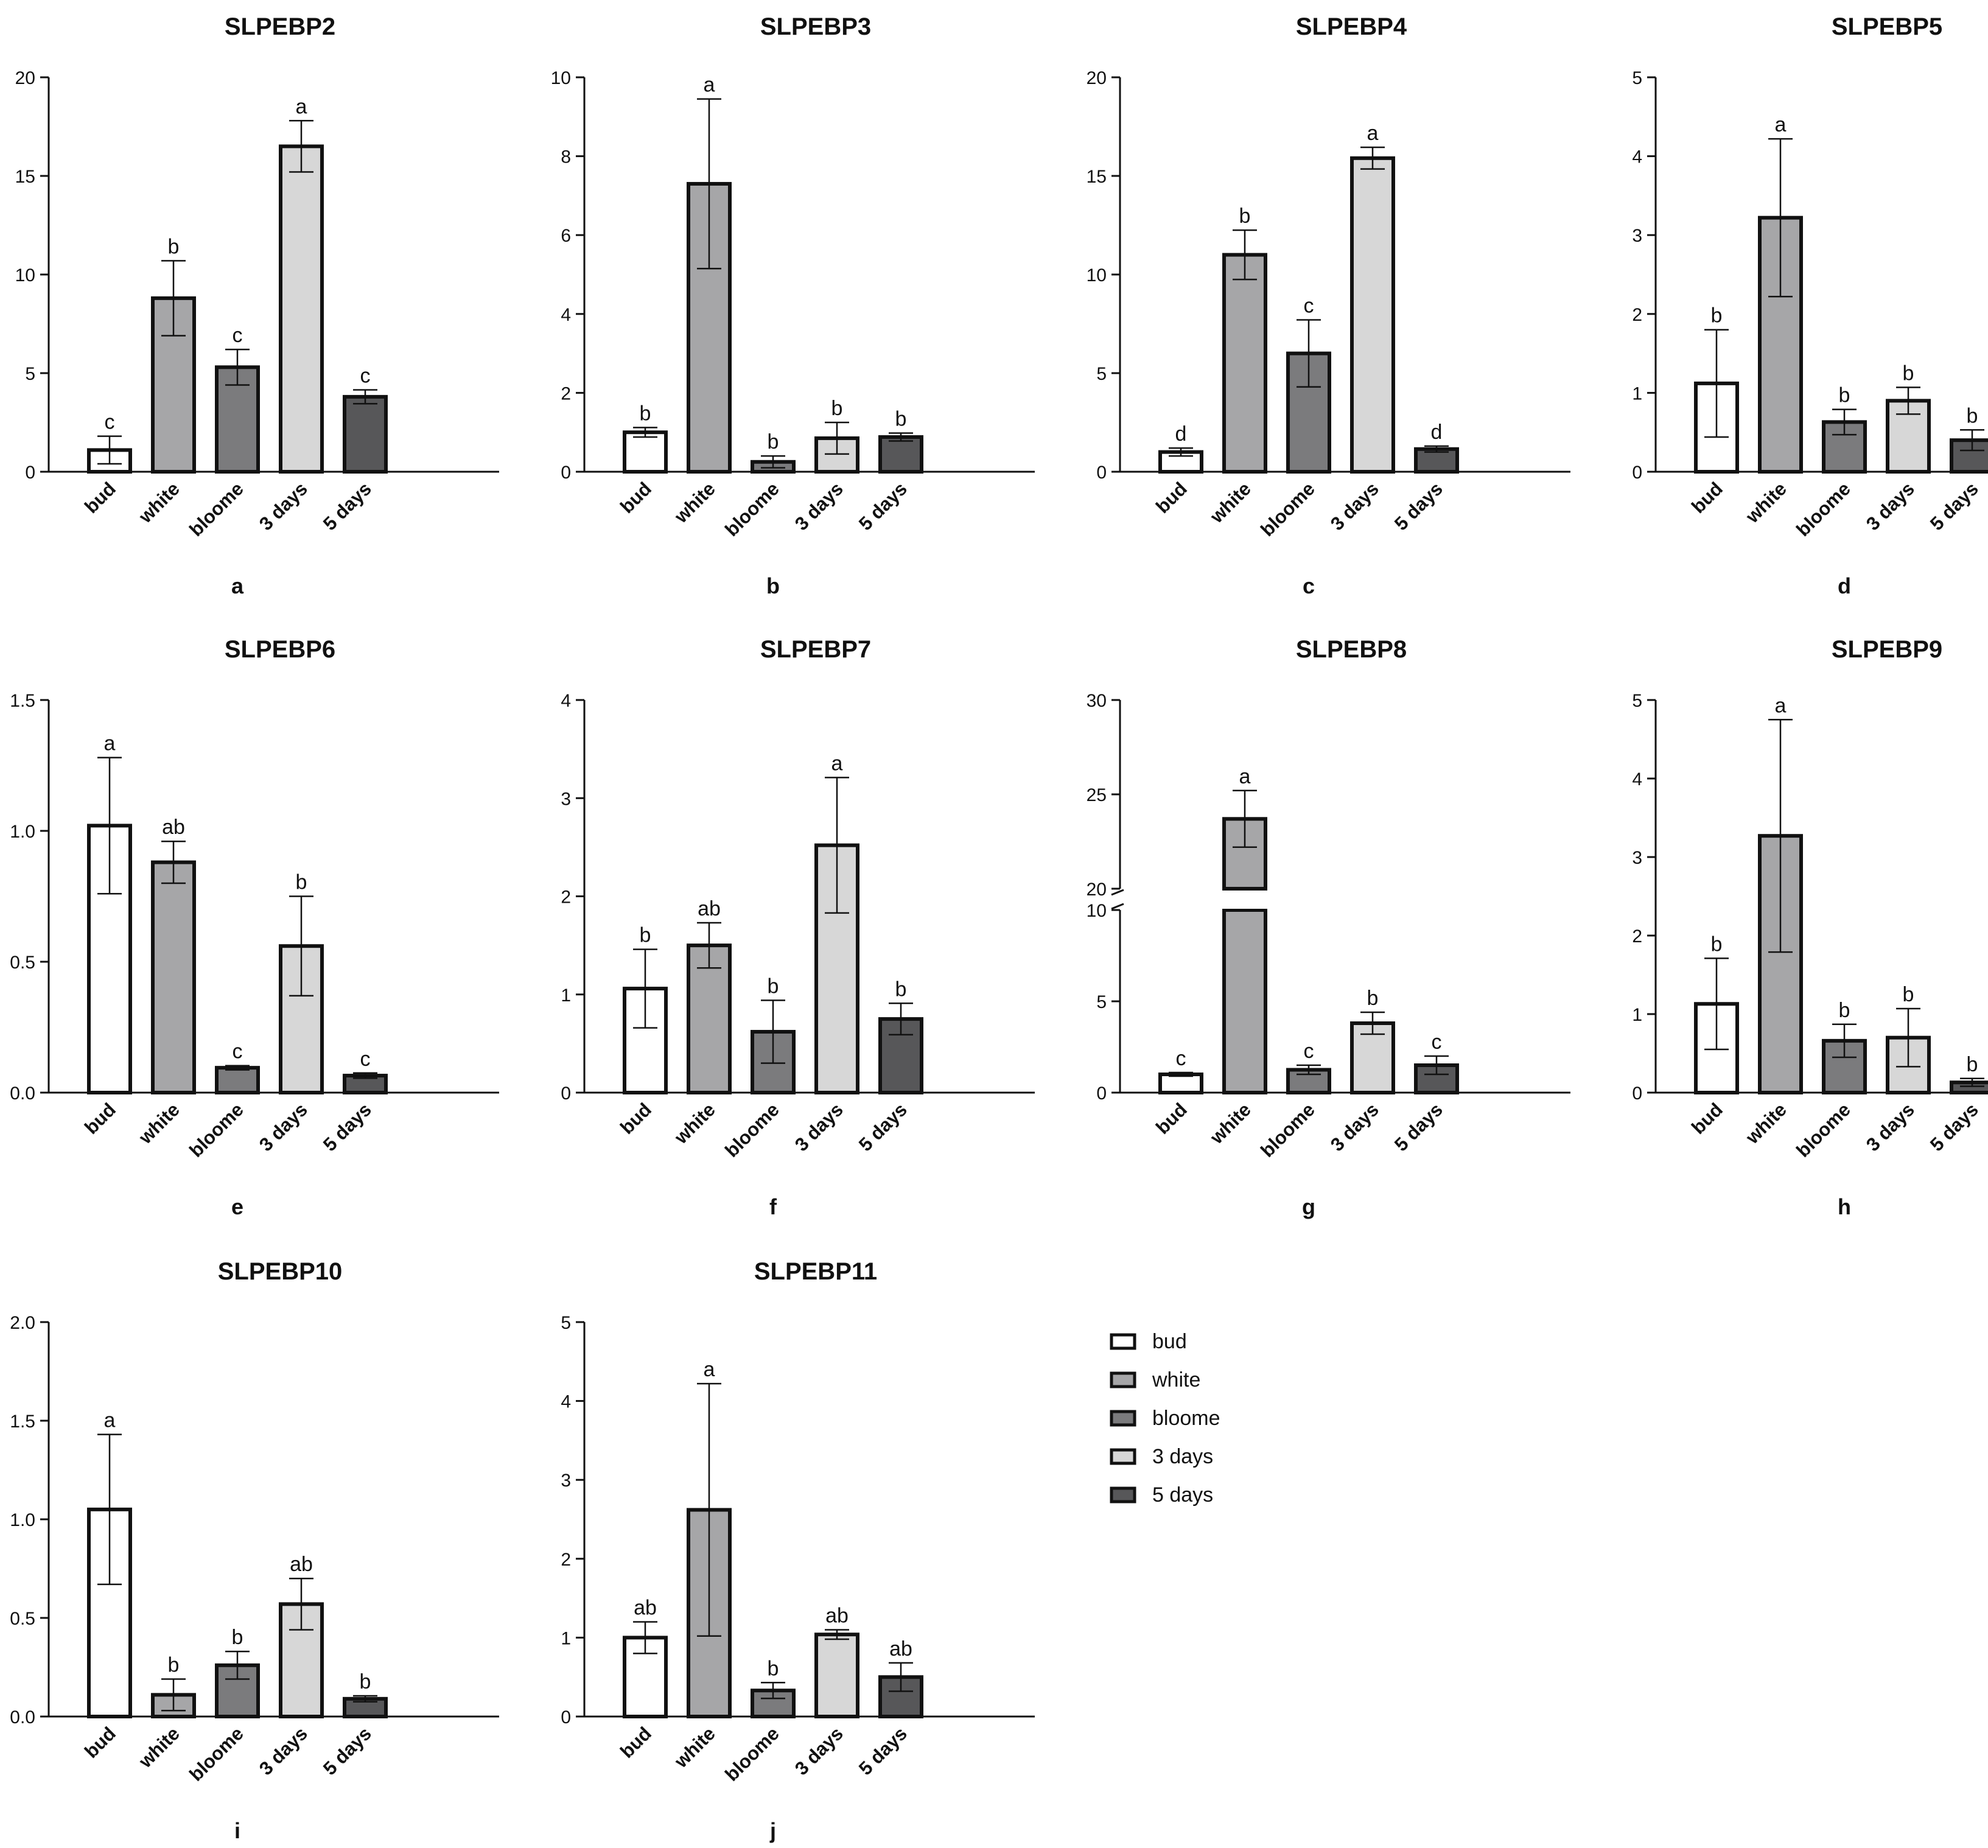  What do you see at coordinates (1097, 795) in the screenshot?
I see `y-tick-label: 25` at bounding box center [1097, 795].